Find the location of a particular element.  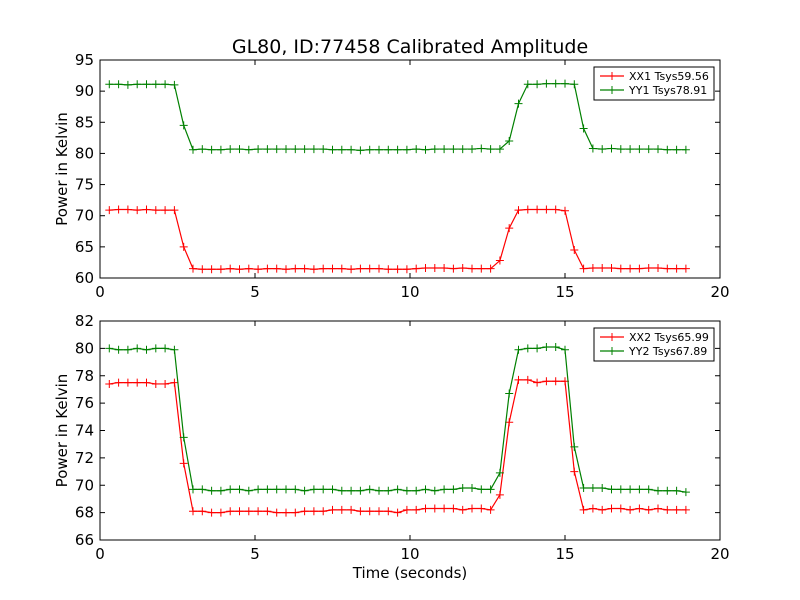

x-axis-label: Time (seconds) is located at coordinates (410, 573).